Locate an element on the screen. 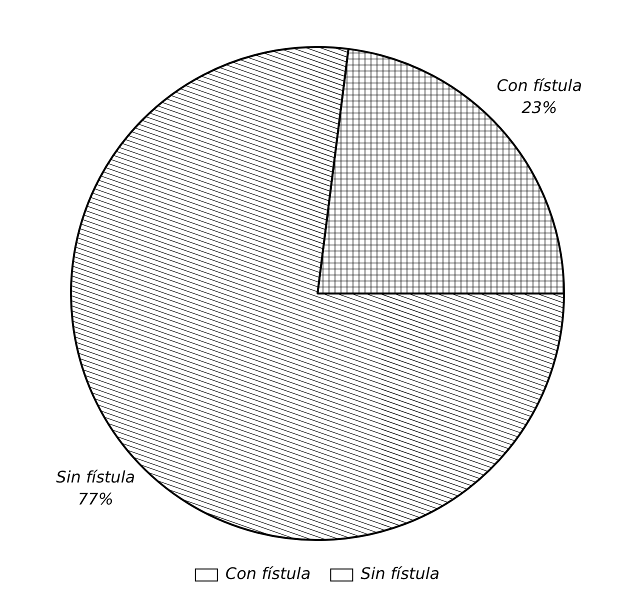 The image size is (635, 603). slice-label: Sin fístula is located at coordinates (96, 476).